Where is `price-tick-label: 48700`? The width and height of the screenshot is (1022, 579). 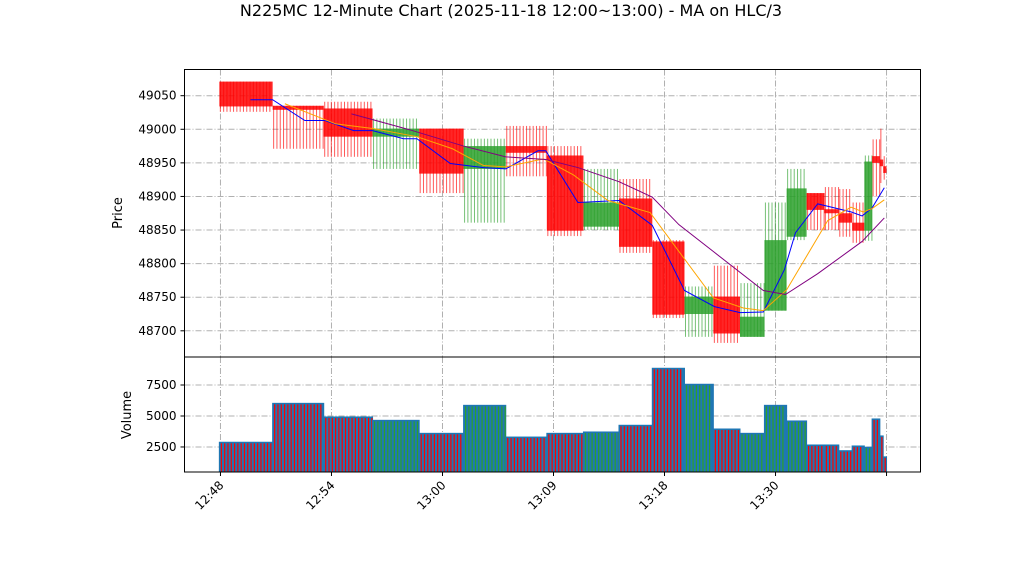
price-tick-label: 48700 is located at coordinates (157, 331).